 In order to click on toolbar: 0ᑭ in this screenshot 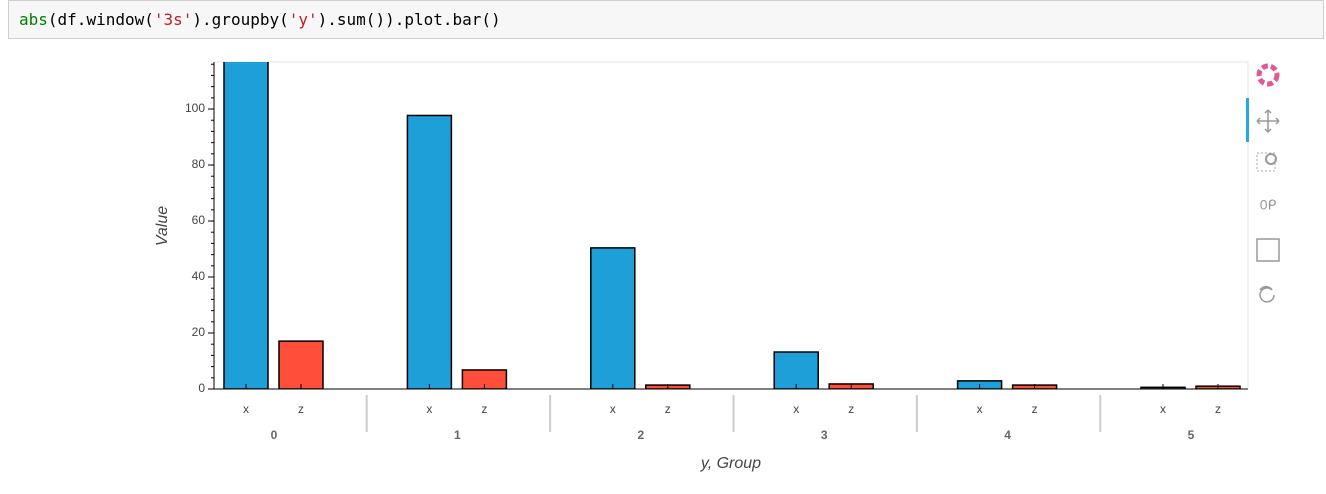, I will do `click(1263, 183)`.